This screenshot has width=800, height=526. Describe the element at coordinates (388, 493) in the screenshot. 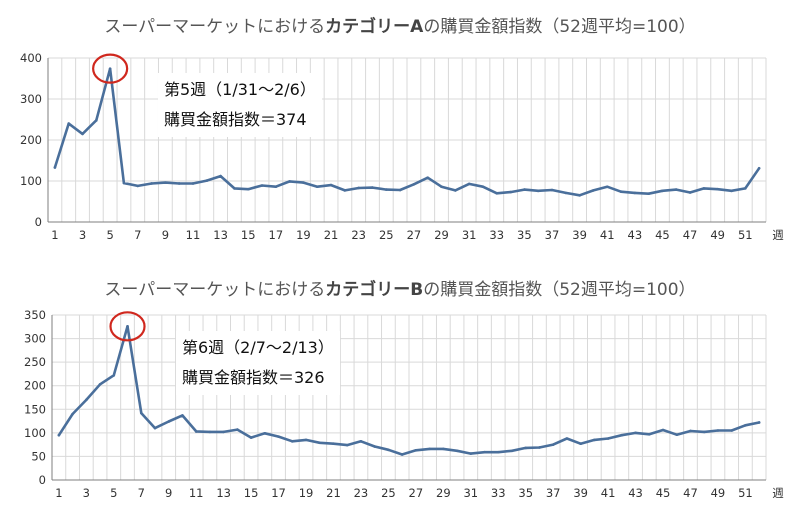

I see `x-tick-label: 25` at that location.